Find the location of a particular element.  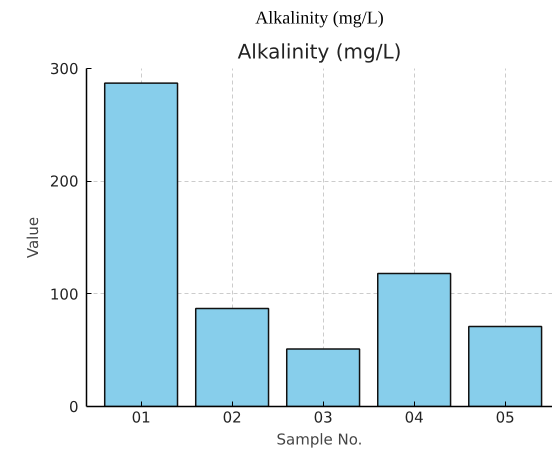

x-tick-label: 04 is located at coordinates (414, 417).